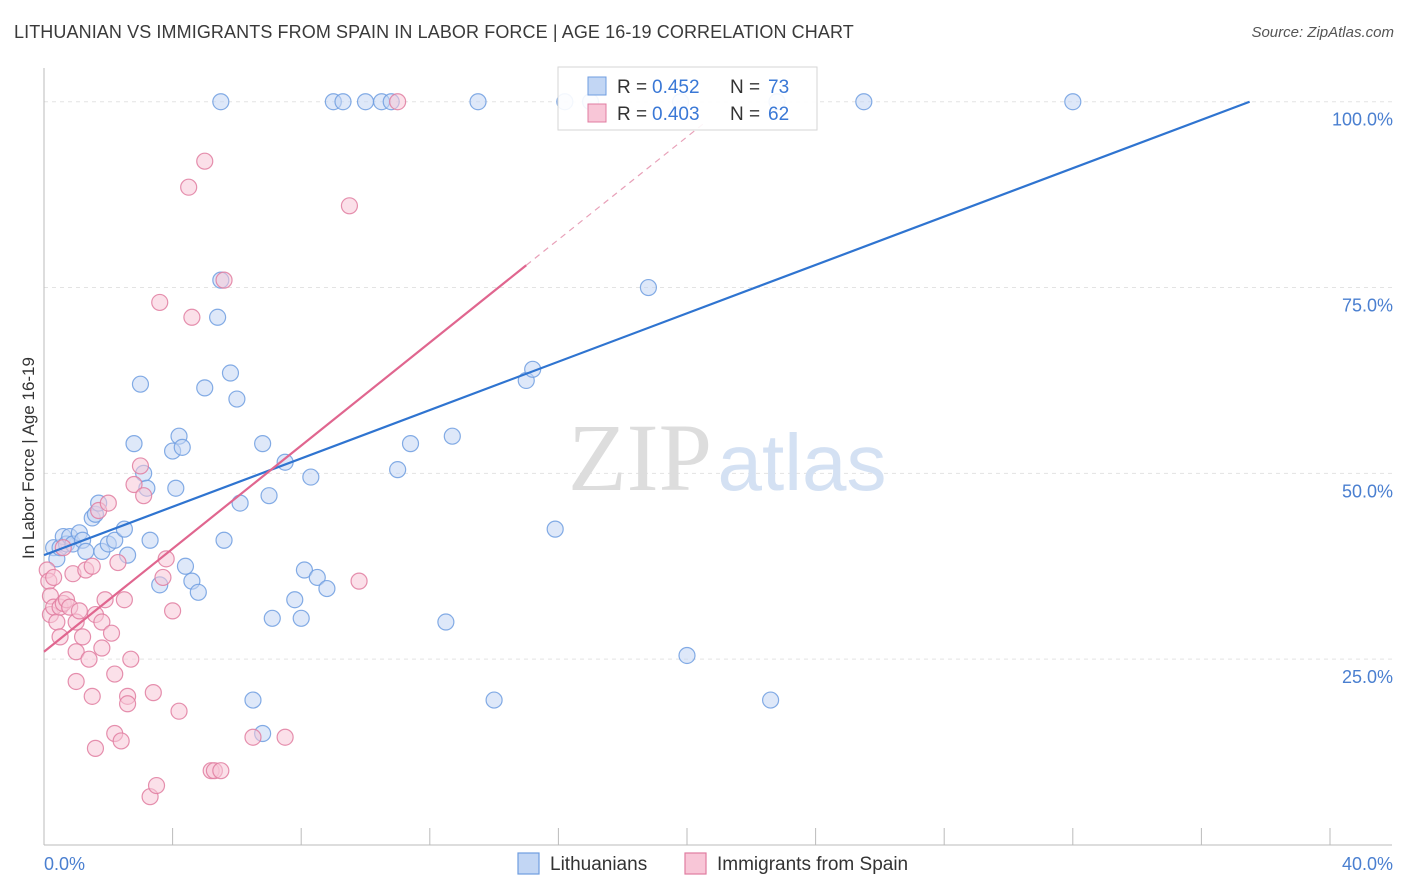  I want to click on y-tick-label-1: 50.0%, so click(1367, 491).